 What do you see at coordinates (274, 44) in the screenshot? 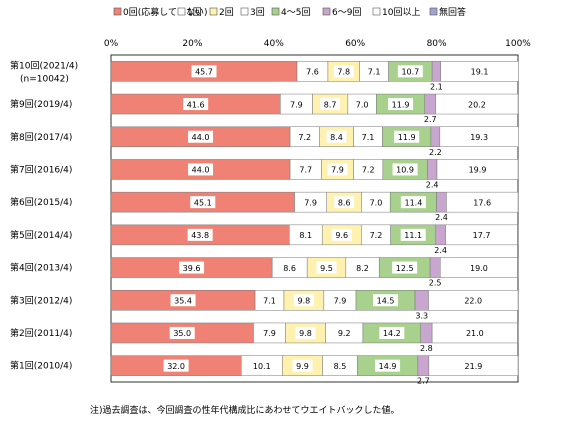
I see `x-tick-label: 40%` at bounding box center [274, 44].